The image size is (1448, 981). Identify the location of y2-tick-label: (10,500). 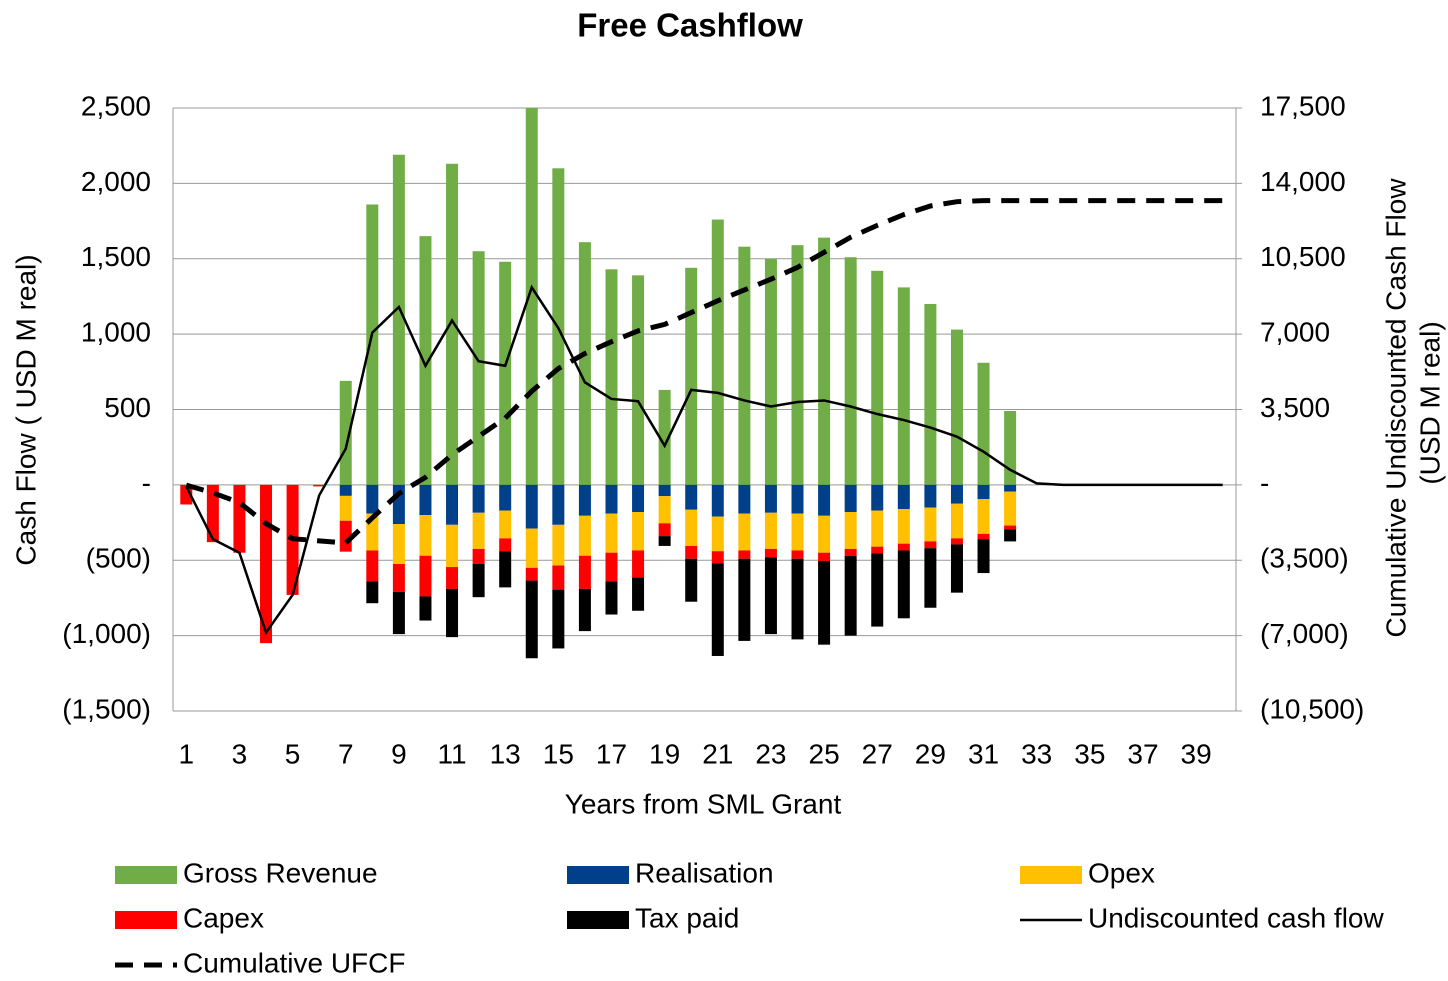
(1312, 708).